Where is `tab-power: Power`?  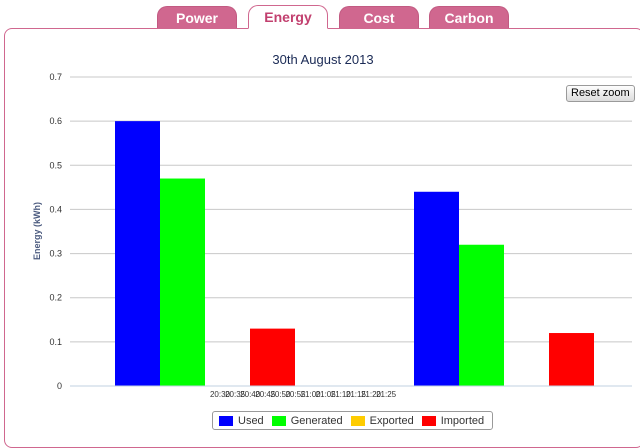 tab-power: Power is located at coordinates (197, 17).